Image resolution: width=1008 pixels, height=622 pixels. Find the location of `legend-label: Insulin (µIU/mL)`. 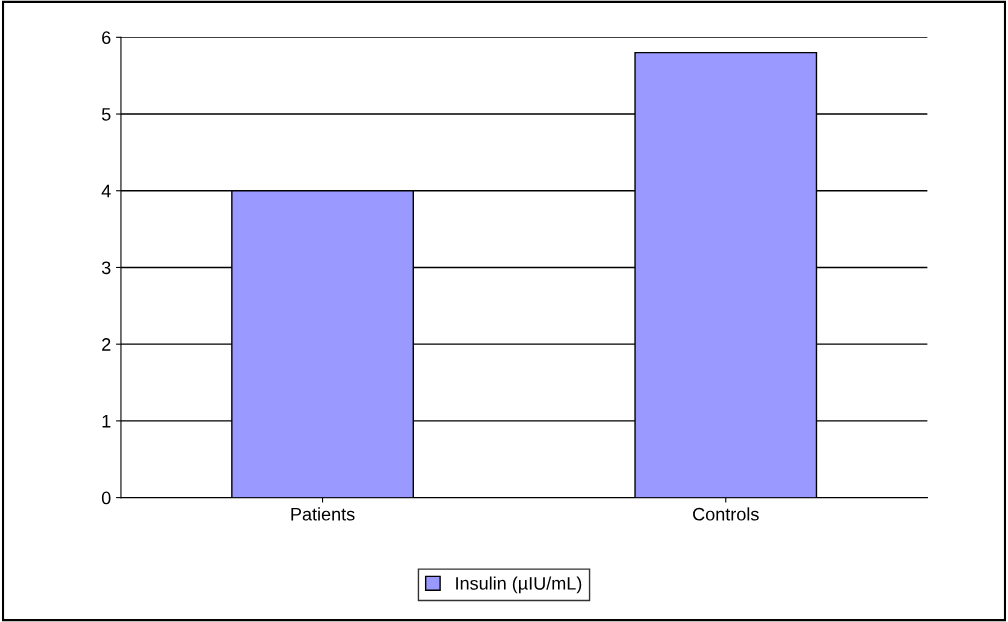

legend-label: Insulin (µIU/mL) is located at coordinates (519, 585).